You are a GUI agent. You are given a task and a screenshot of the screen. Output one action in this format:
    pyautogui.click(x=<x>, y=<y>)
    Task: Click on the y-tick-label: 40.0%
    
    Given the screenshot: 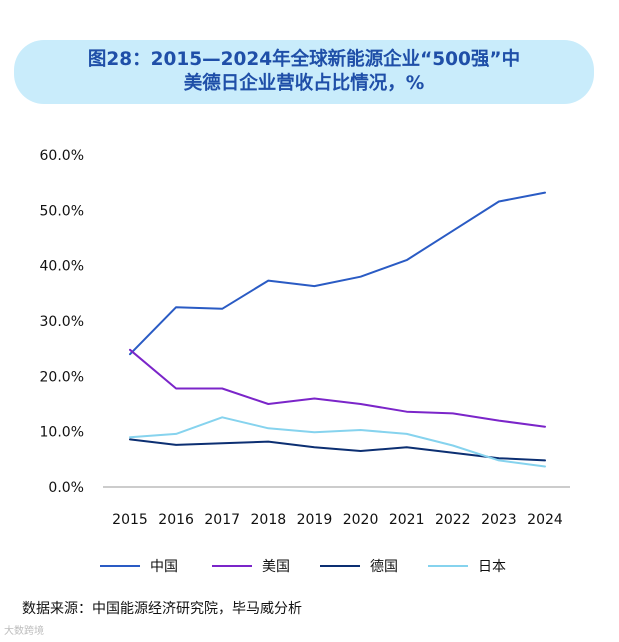 What is the action you would take?
    pyautogui.click(x=62, y=267)
    